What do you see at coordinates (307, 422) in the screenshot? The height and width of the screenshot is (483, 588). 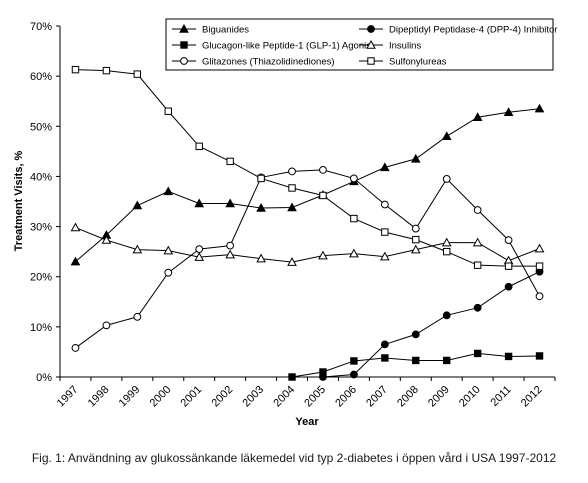 I see `x-axis-title: Year` at bounding box center [307, 422].